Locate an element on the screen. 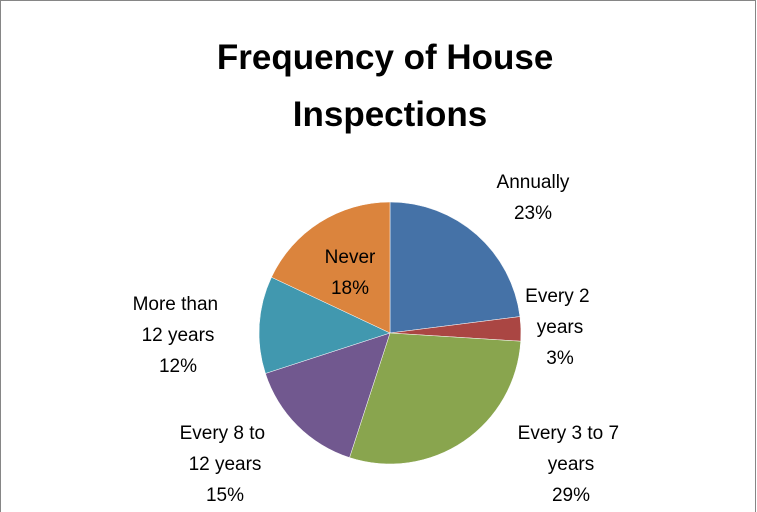 The width and height of the screenshot is (757, 512). slice-value-label: 23% is located at coordinates (533, 213).